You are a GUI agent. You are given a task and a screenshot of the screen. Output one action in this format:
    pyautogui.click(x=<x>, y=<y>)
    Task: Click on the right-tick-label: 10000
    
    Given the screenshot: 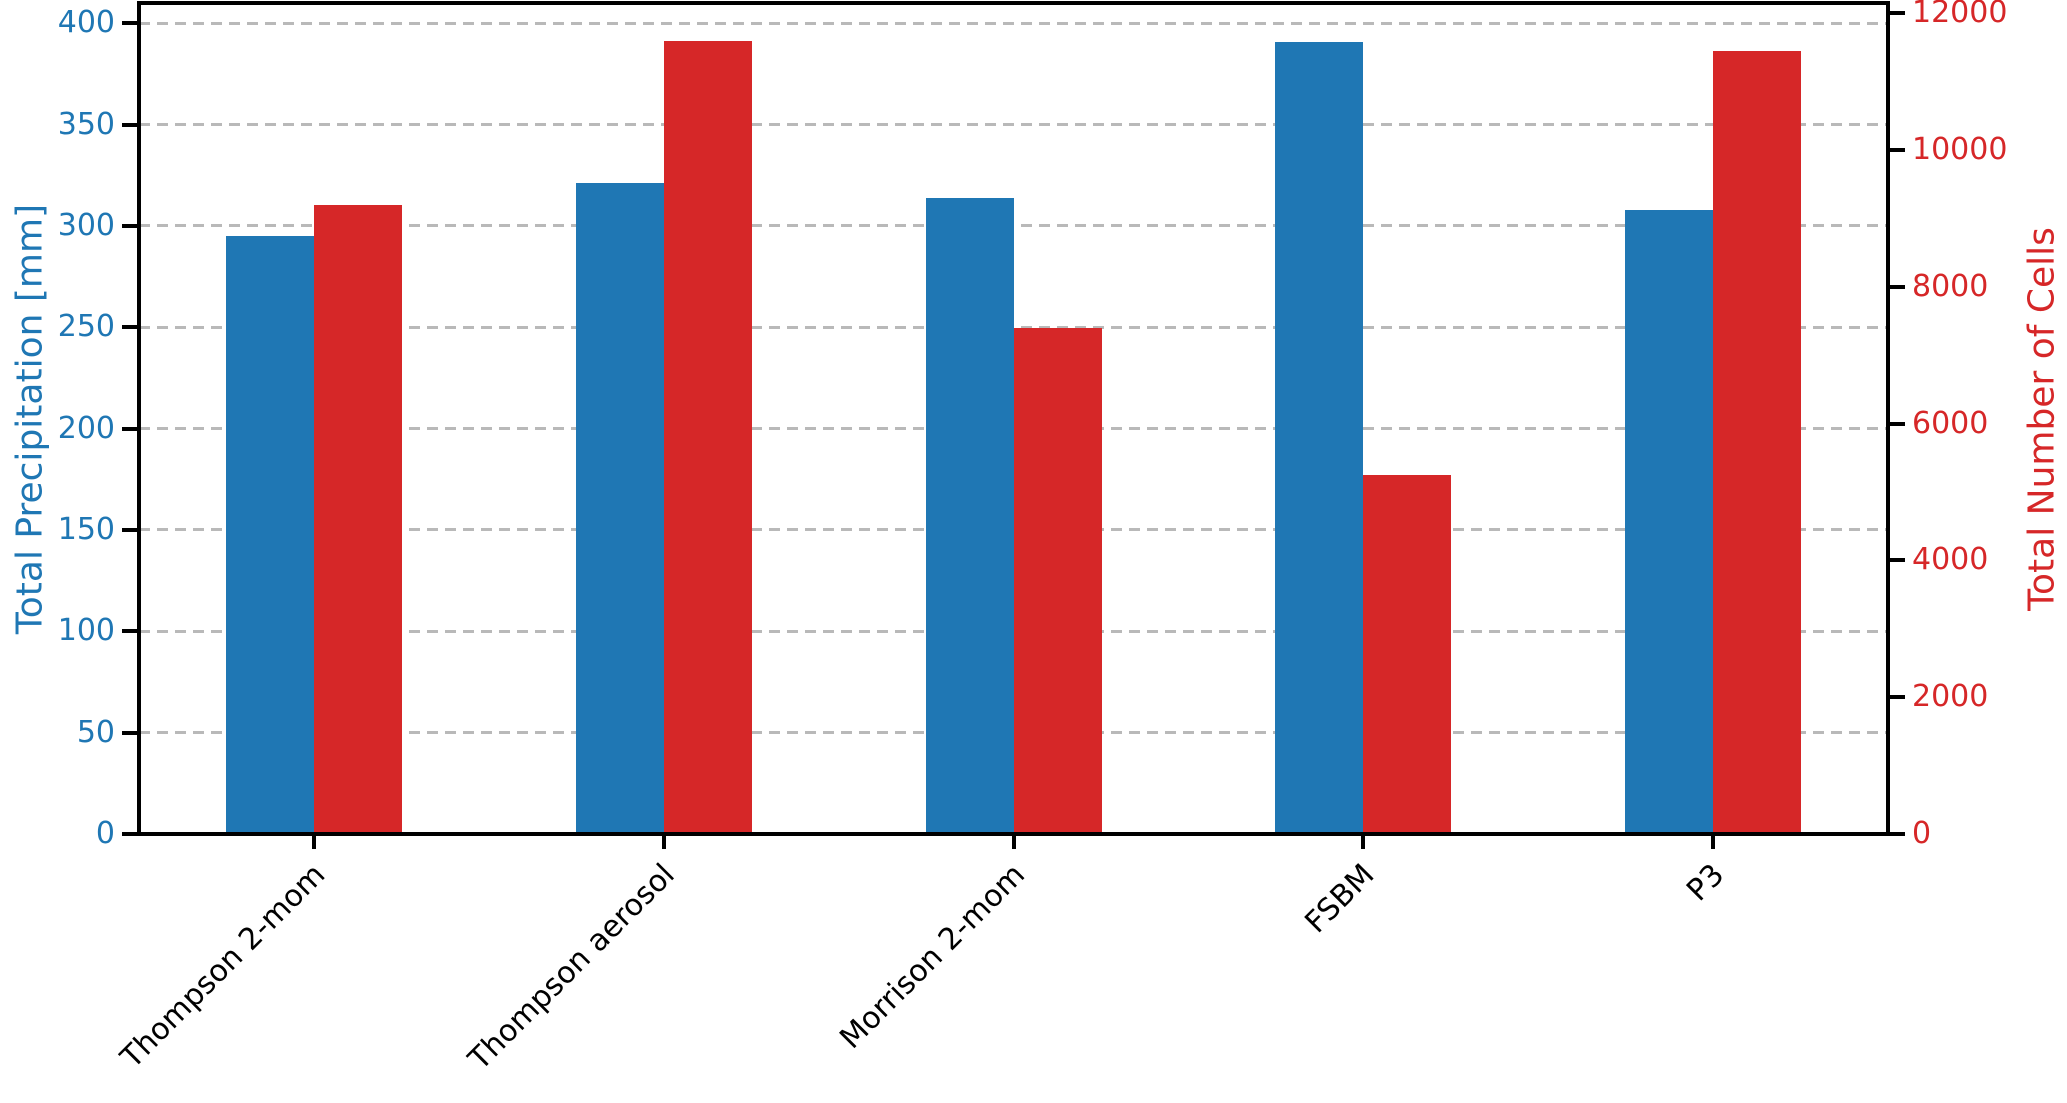 What is the action you would take?
    pyautogui.click(x=1960, y=150)
    